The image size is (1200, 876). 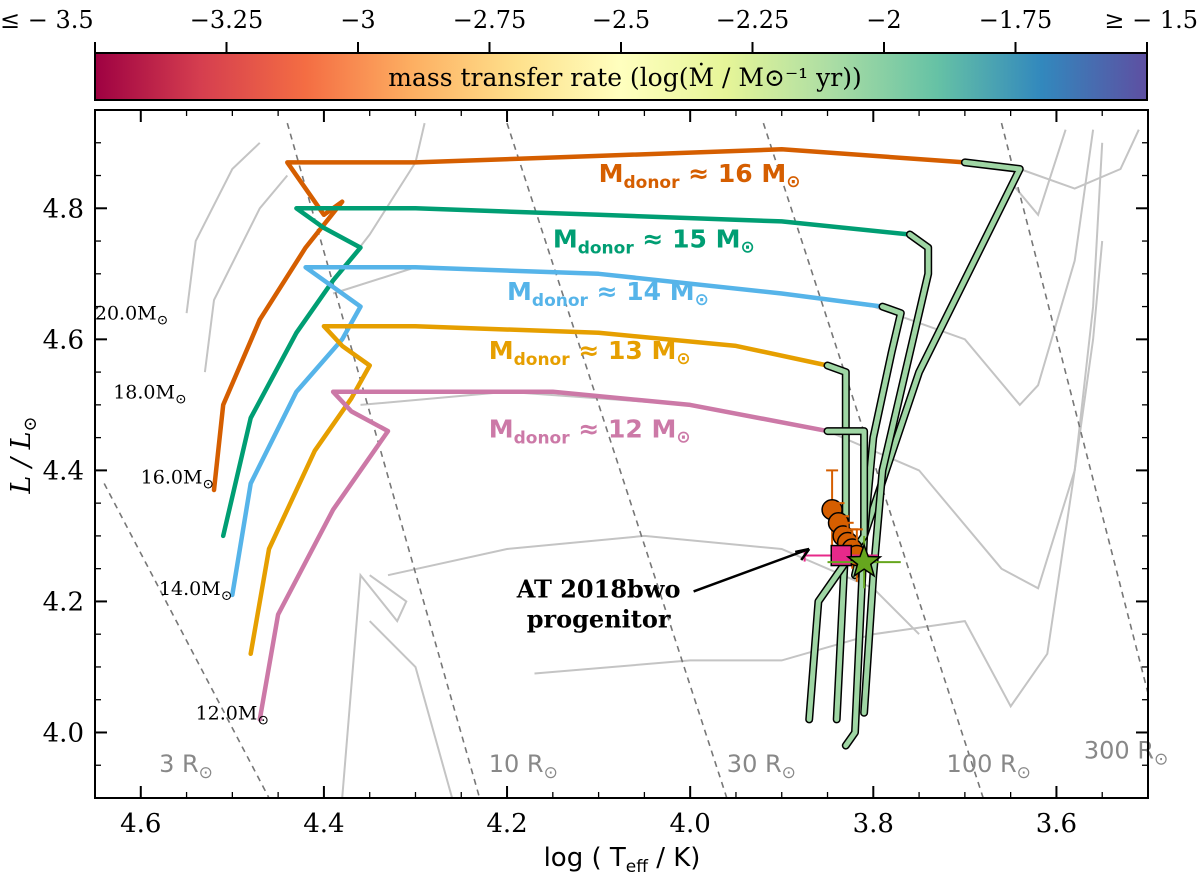 What do you see at coordinates (621, 20) in the screenshot?
I see `colorbar-tick-label: −2.5` at bounding box center [621, 20].